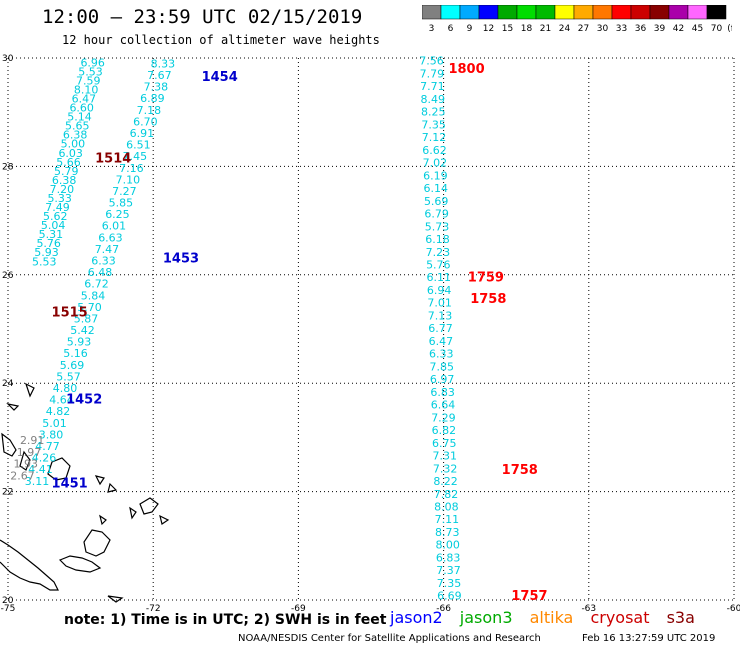 The height and width of the screenshot is (650, 740). What do you see at coordinates (733, 609) in the screenshot?
I see `x-tick-label: -60` at bounding box center [733, 609].